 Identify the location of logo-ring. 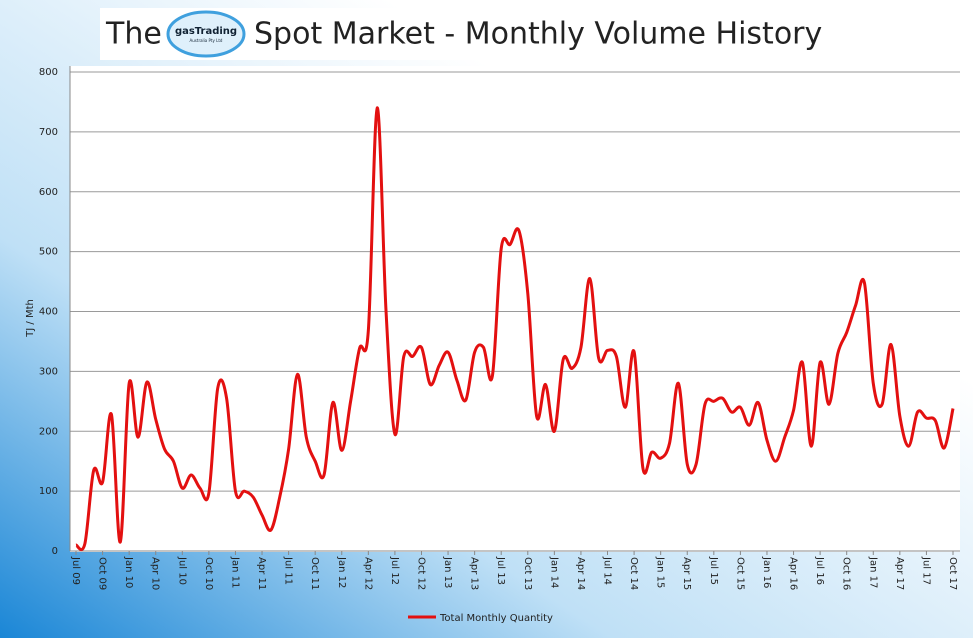
(206, 34).